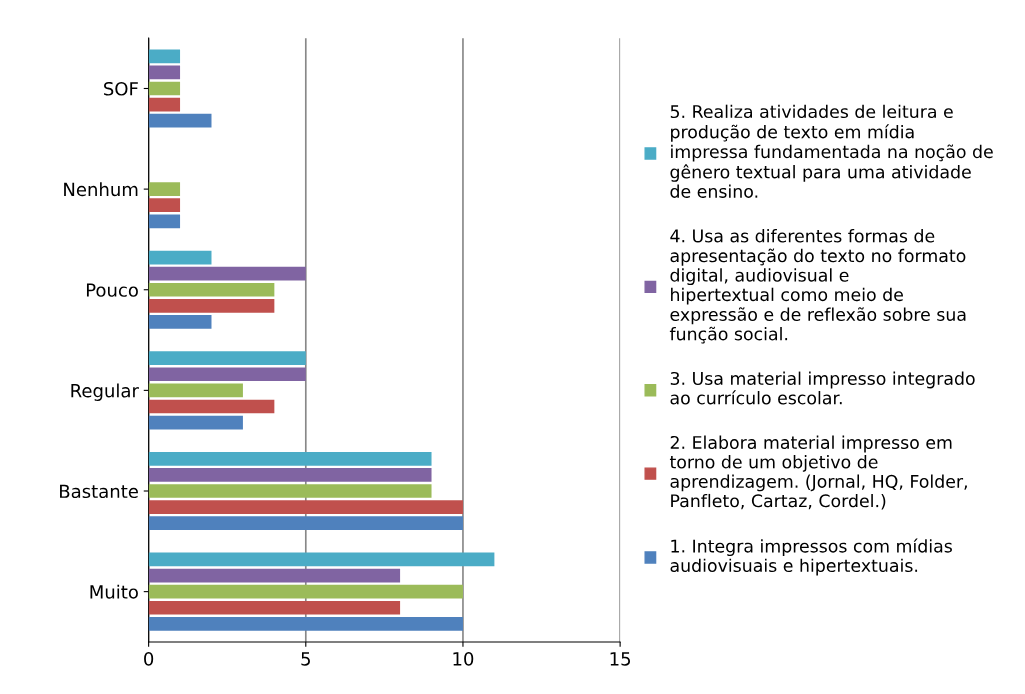 The width and height of the screenshot is (1025, 694). I want to click on x-tick-label: 5, so click(305, 659).